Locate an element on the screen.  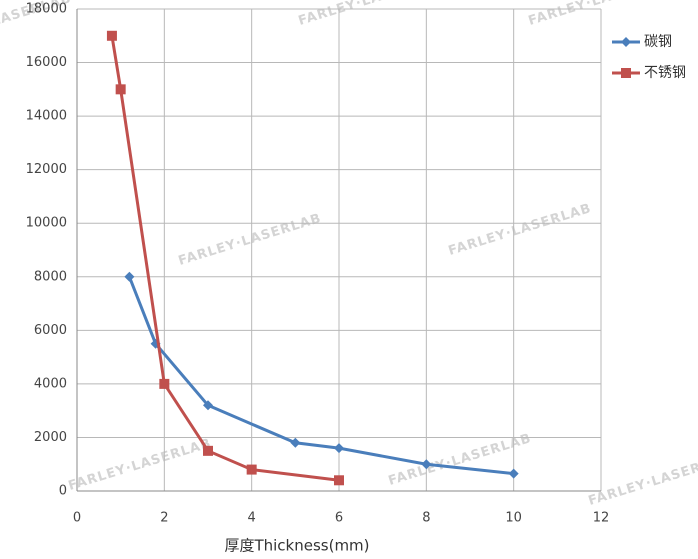
x-tick-label: 0 is located at coordinates (77, 518).